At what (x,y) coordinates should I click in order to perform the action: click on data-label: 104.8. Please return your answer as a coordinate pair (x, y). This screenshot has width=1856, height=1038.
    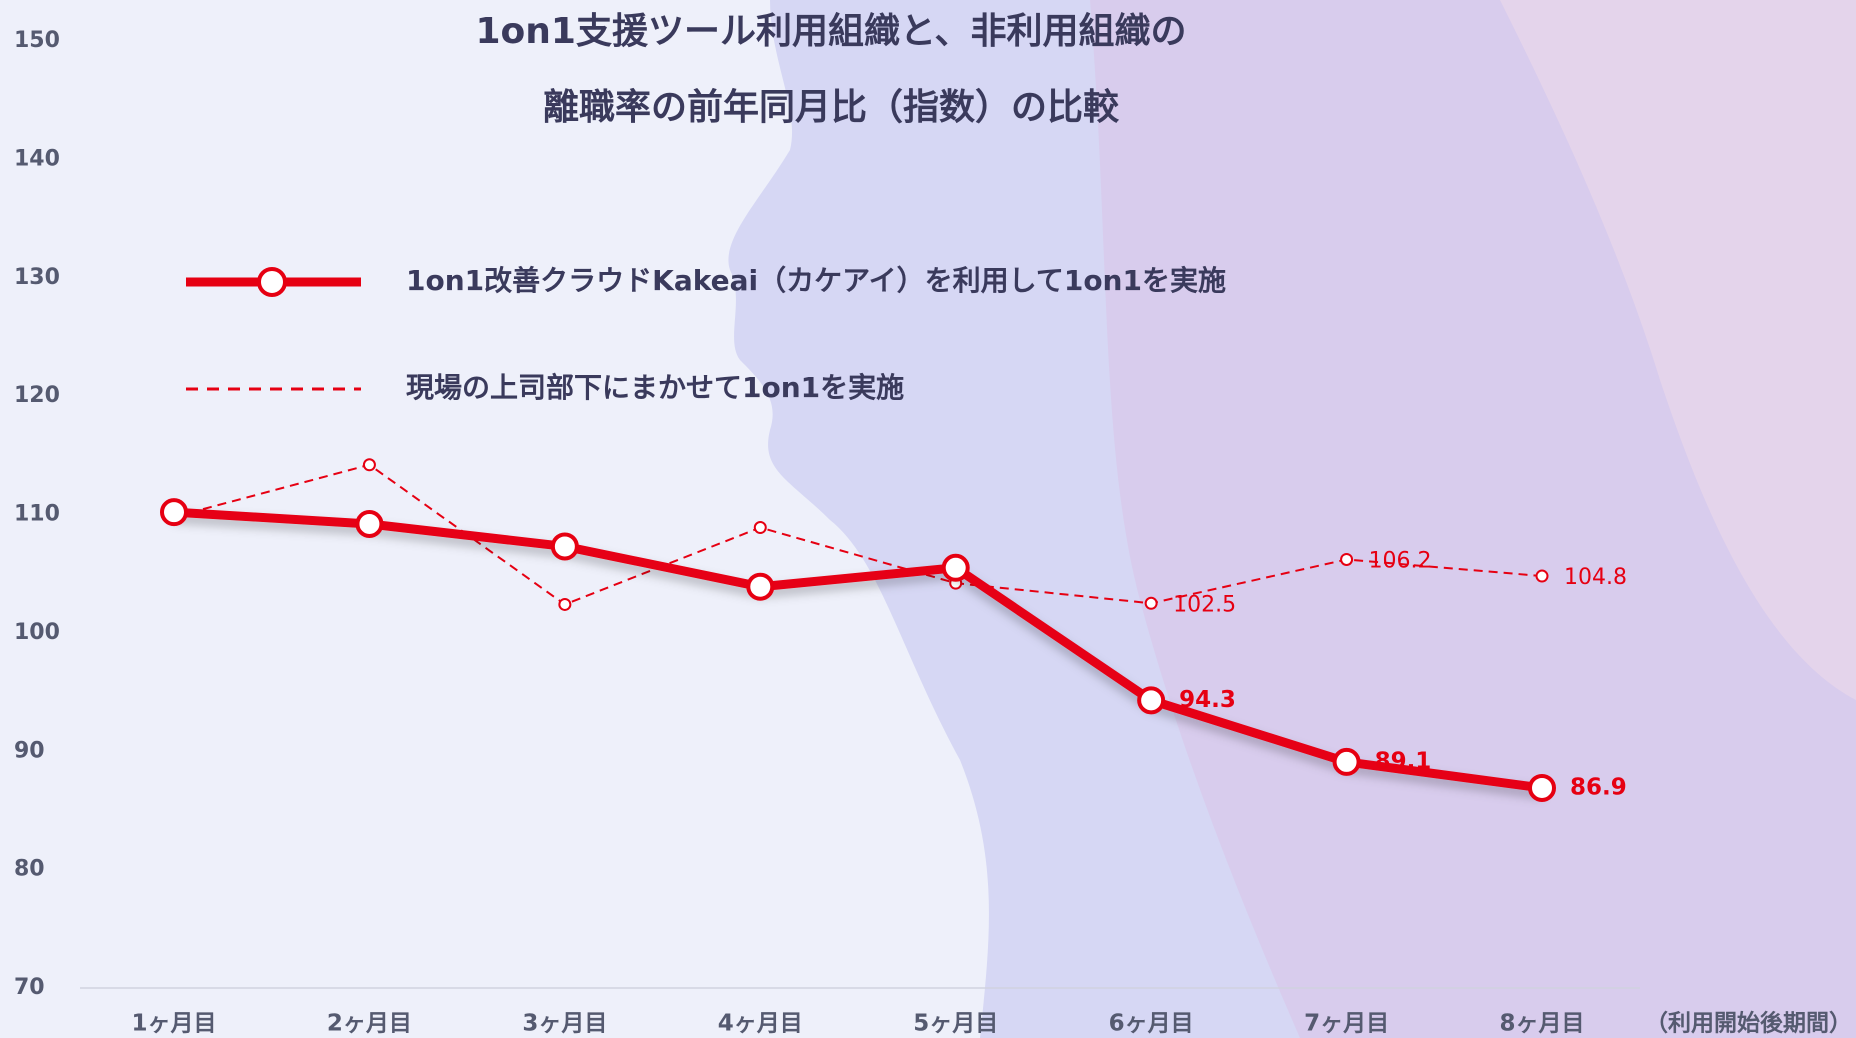
    Looking at the image, I should click on (1595, 577).